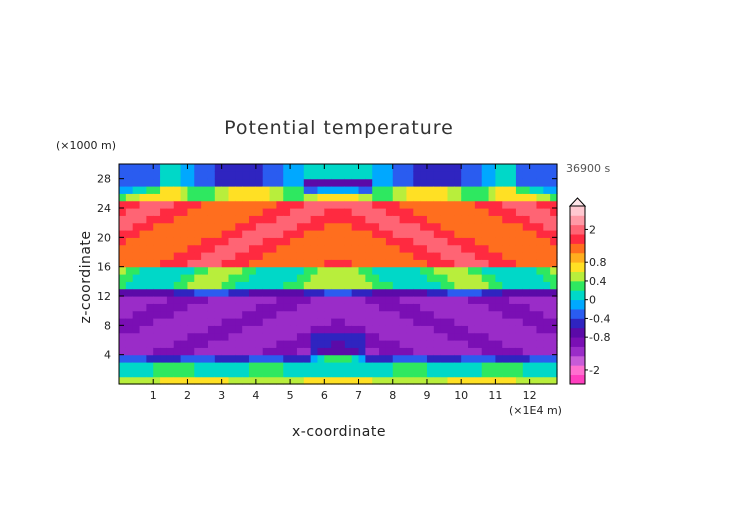 This screenshot has width=752, height=532. I want to click on y-tick-label: 24, so click(104, 208).